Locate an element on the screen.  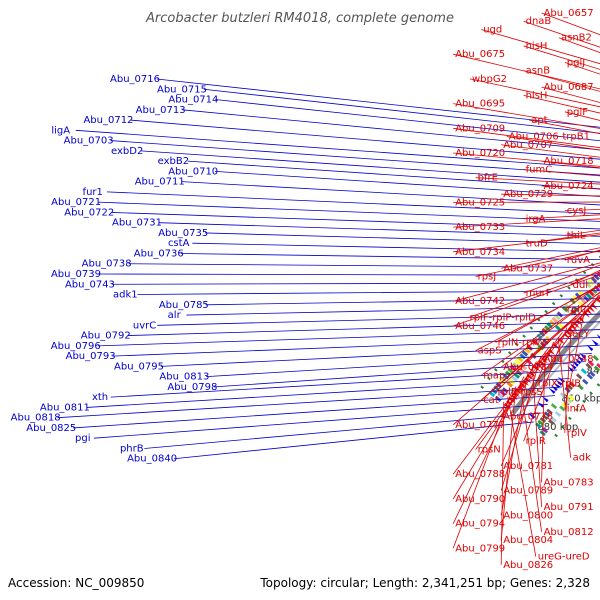
reverse-gene-label: truD is located at coordinates (537, 244).